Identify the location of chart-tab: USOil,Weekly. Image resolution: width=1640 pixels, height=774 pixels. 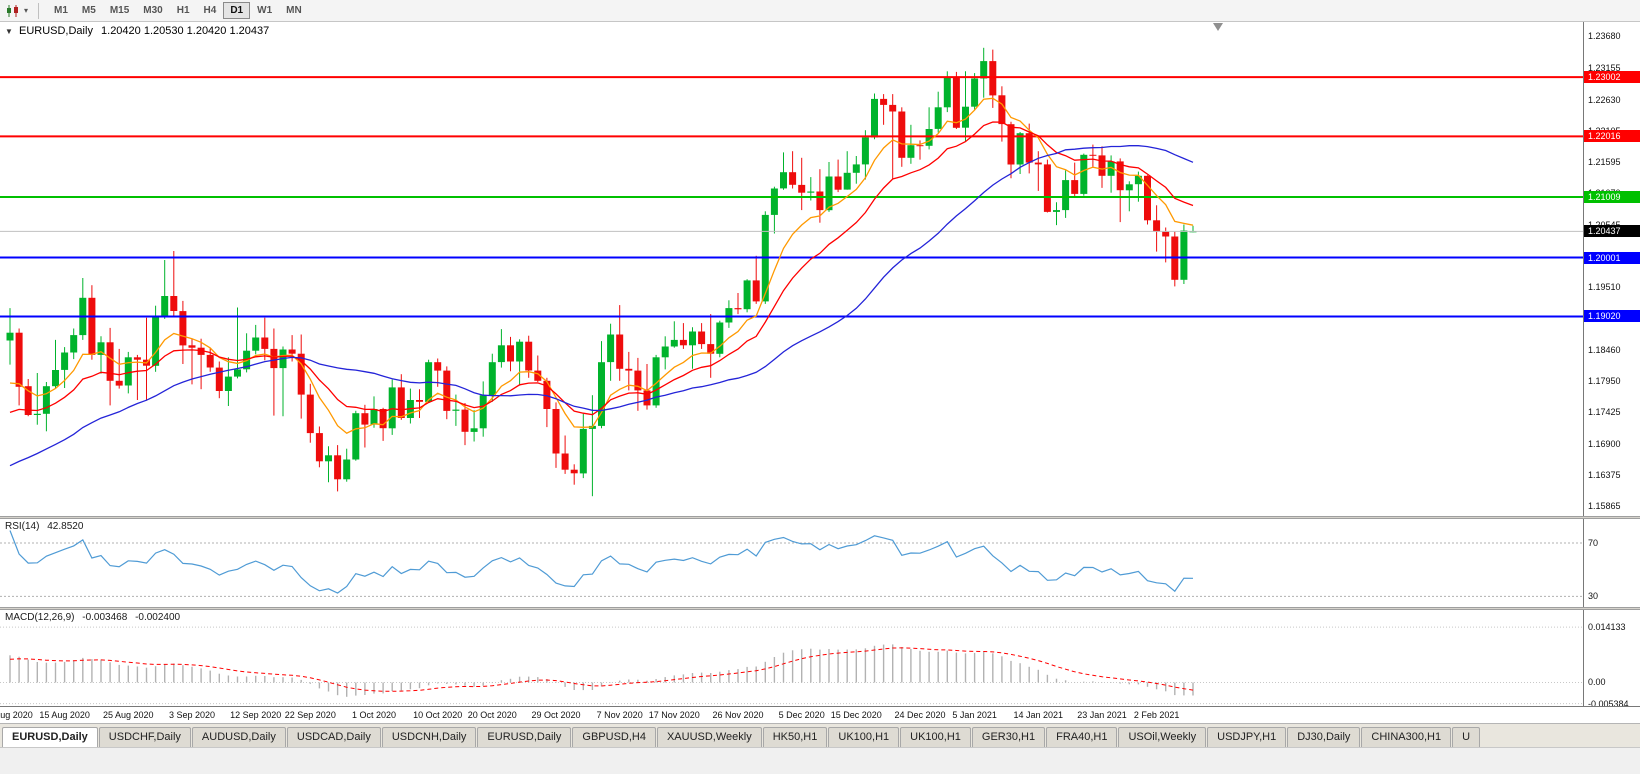
(1162, 737).